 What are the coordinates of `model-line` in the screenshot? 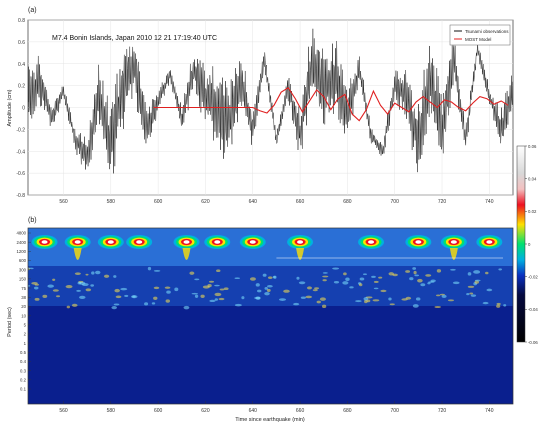 It's located at (331, 104).